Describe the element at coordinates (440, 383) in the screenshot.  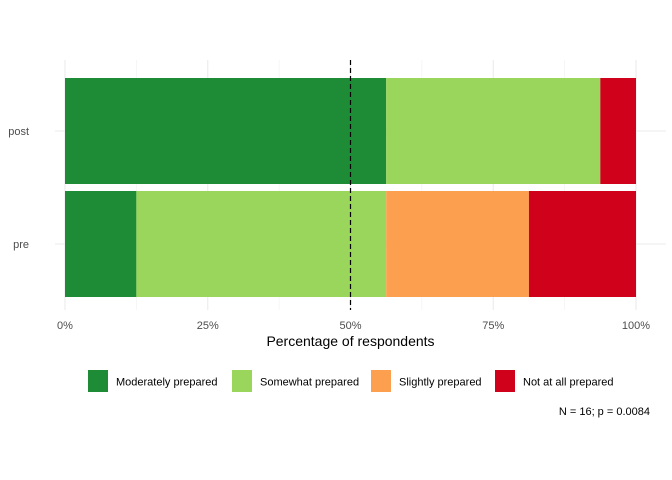
I see `legend-label: Slightly prepared` at that location.